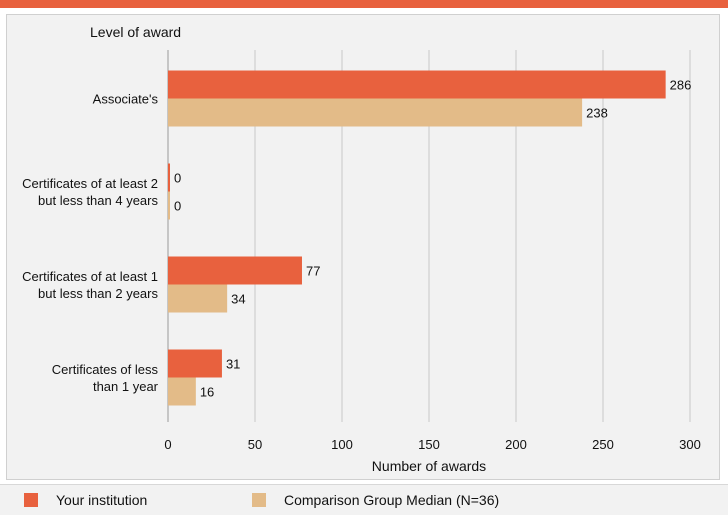 The image size is (728, 515). I want to click on data-label: 286, so click(681, 85).